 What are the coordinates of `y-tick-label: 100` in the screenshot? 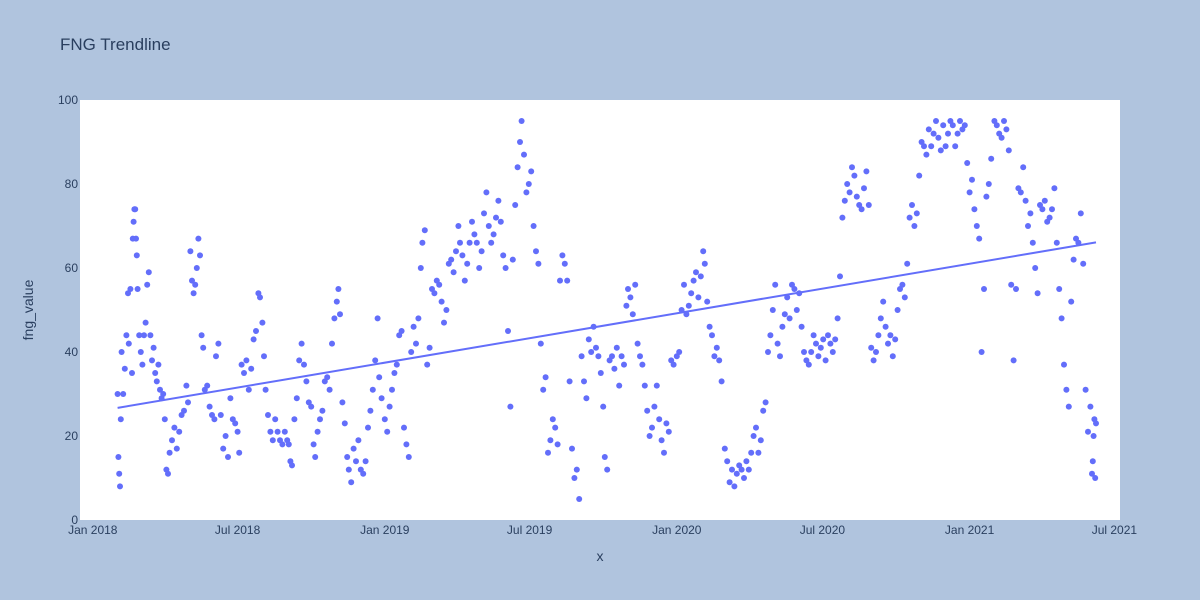 It's located at (68, 100).